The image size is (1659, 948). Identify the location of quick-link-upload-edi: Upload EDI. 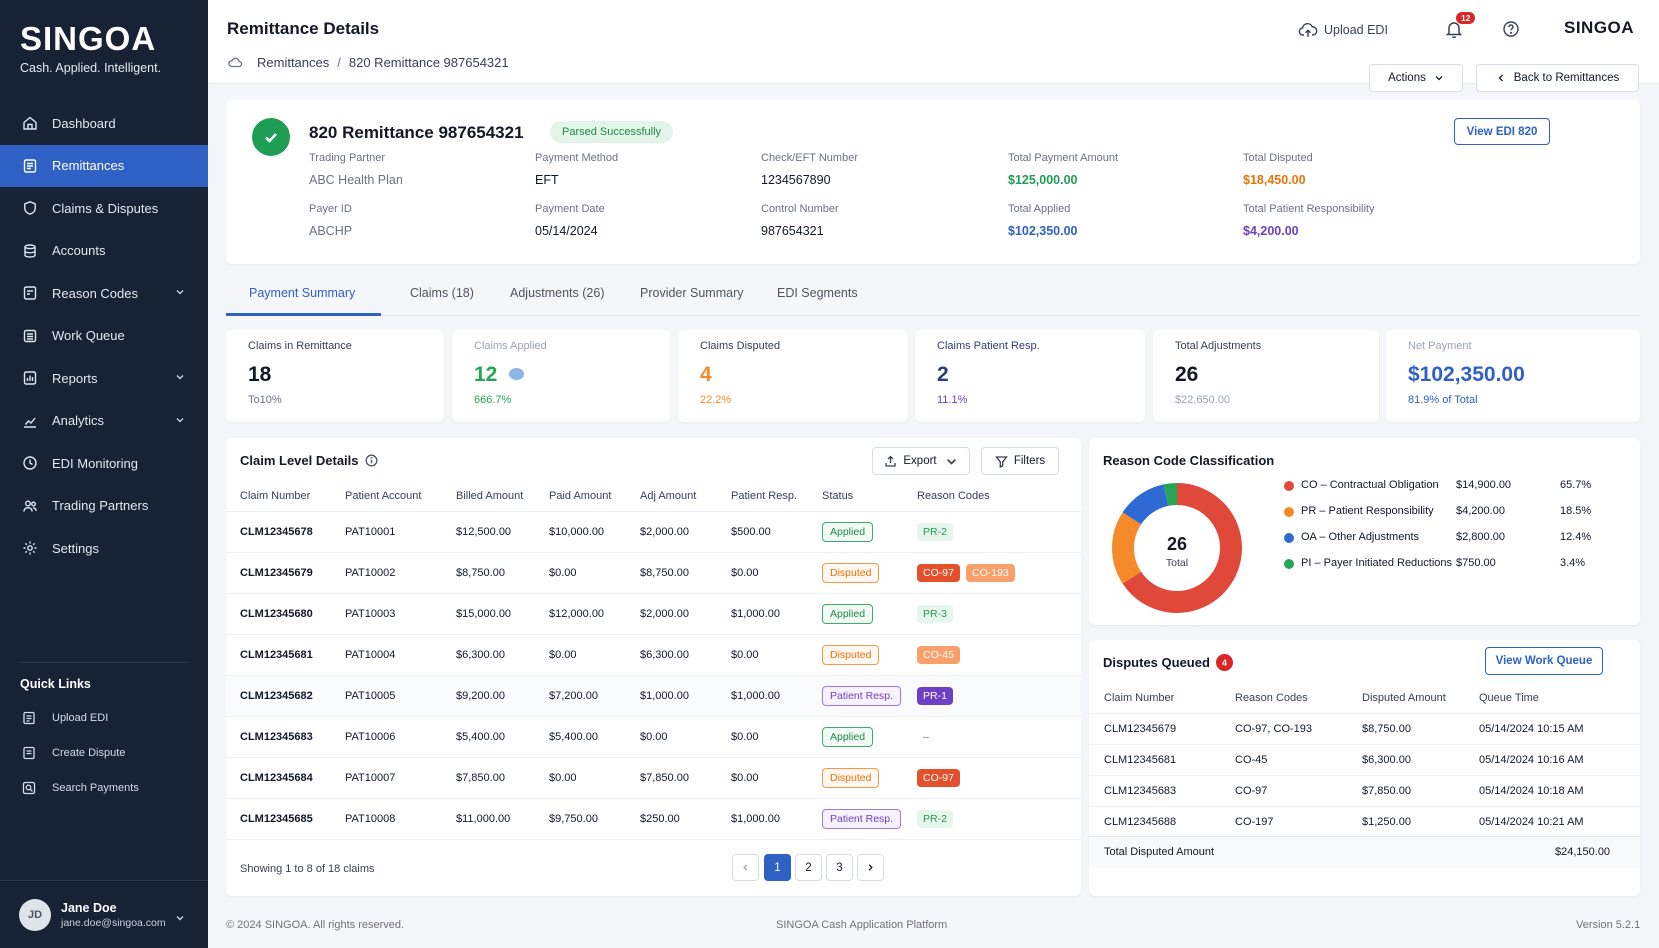
(104, 717).